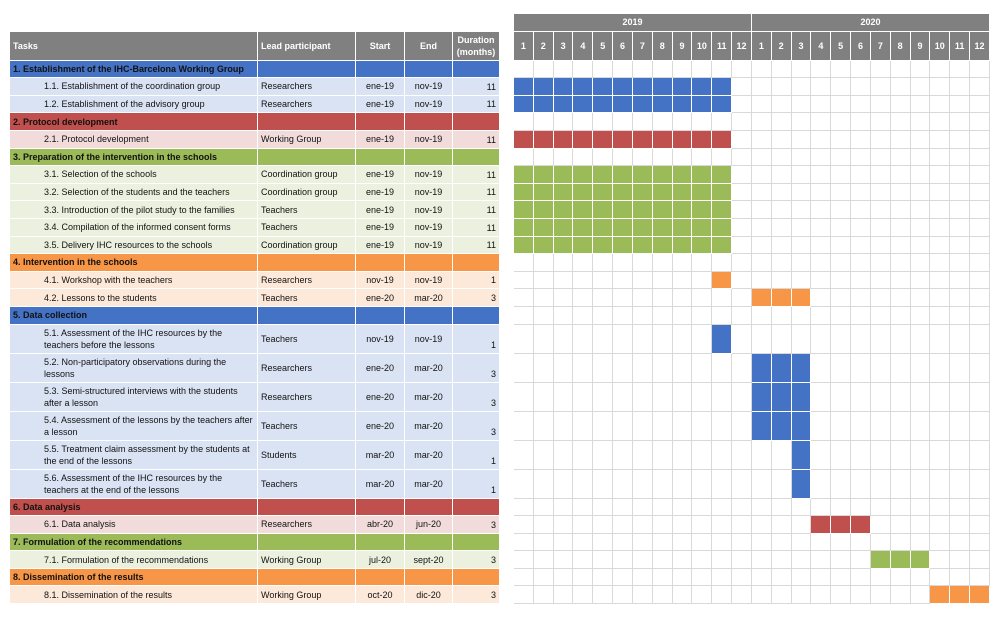  Describe the element at coordinates (429, 280) in the screenshot. I see `task-end: nov-19` at that location.